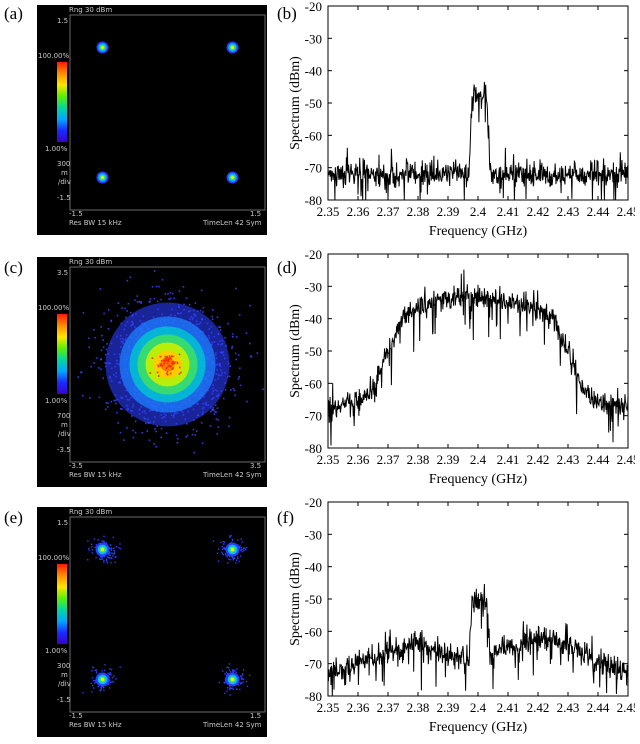 The width and height of the screenshot is (640, 744). What do you see at coordinates (13, 517) in the screenshot?
I see `panel-label-e: (e)` at bounding box center [13, 517].